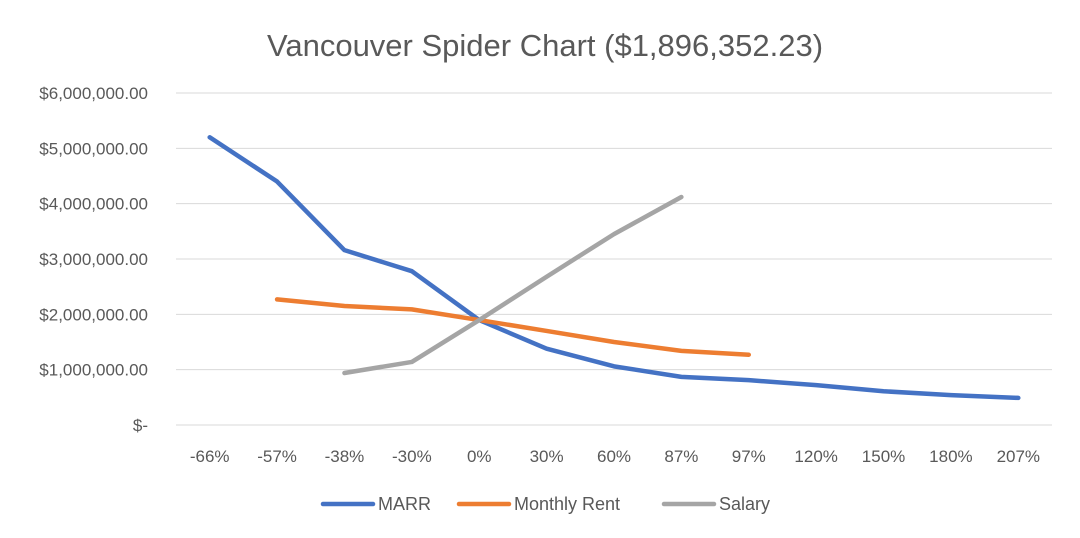 This screenshot has height=538, width=1080. Describe the element at coordinates (277, 456) in the screenshot. I see `x-tick-label: -57%` at that location.